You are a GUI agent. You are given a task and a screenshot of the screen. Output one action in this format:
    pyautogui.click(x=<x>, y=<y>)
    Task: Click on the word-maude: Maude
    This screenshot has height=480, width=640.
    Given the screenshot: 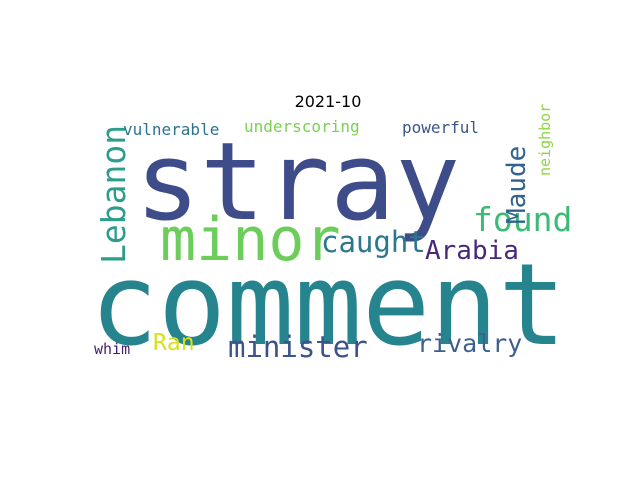 What is the action you would take?
    pyautogui.click(x=517, y=184)
    